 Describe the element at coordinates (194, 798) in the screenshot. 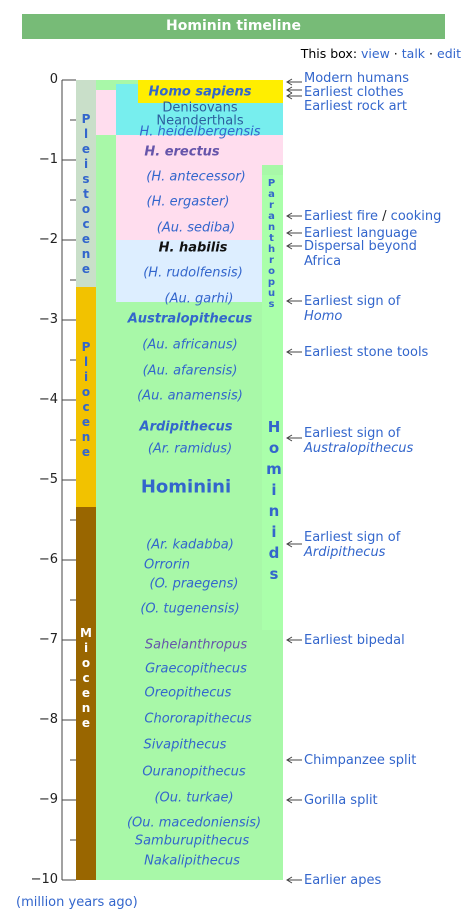

I see `taxon-label: (Ou. turkae)` at that location.